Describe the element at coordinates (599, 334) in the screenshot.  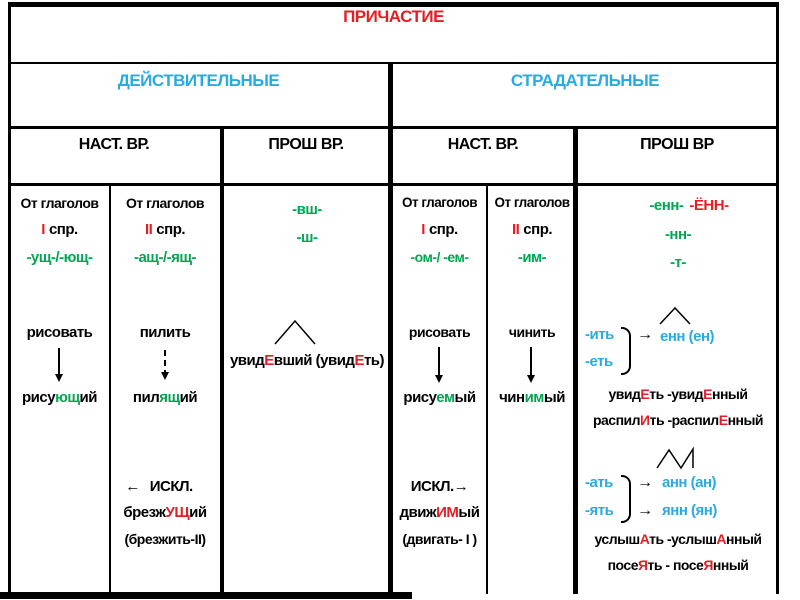
I see `ppast-rule1-ending-1: -ить` at that location.